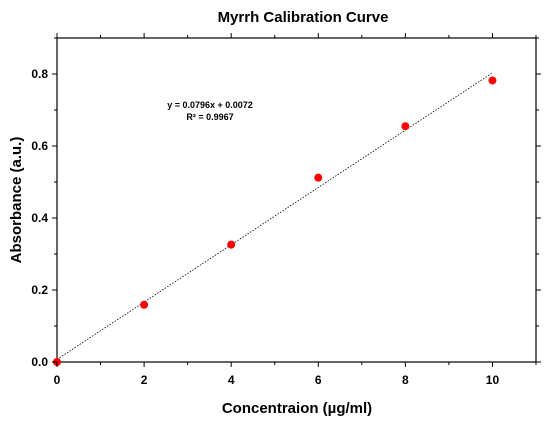 The image size is (550, 422). What do you see at coordinates (39, 146) in the screenshot?
I see `y-tick-label: 0.6` at bounding box center [39, 146].